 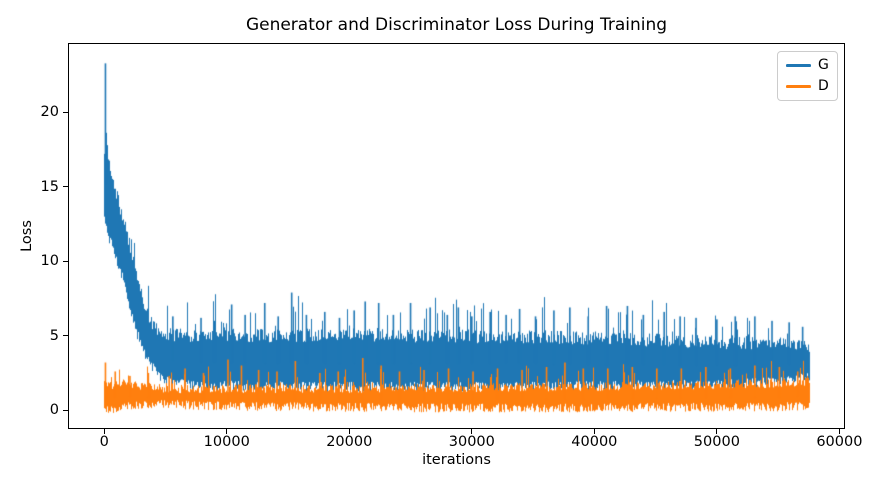 I want to click on x-tick-label: 40000, so click(x=594, y=442).